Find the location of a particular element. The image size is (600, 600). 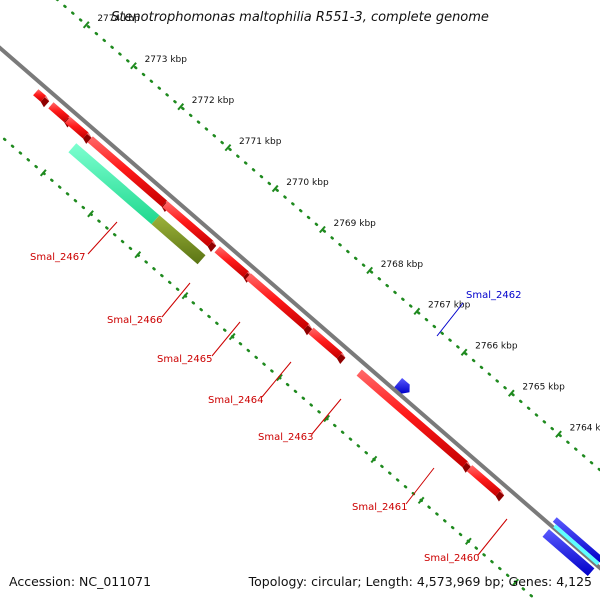

kbp-label: 2772 kbp is located at coordinates (213, 101).